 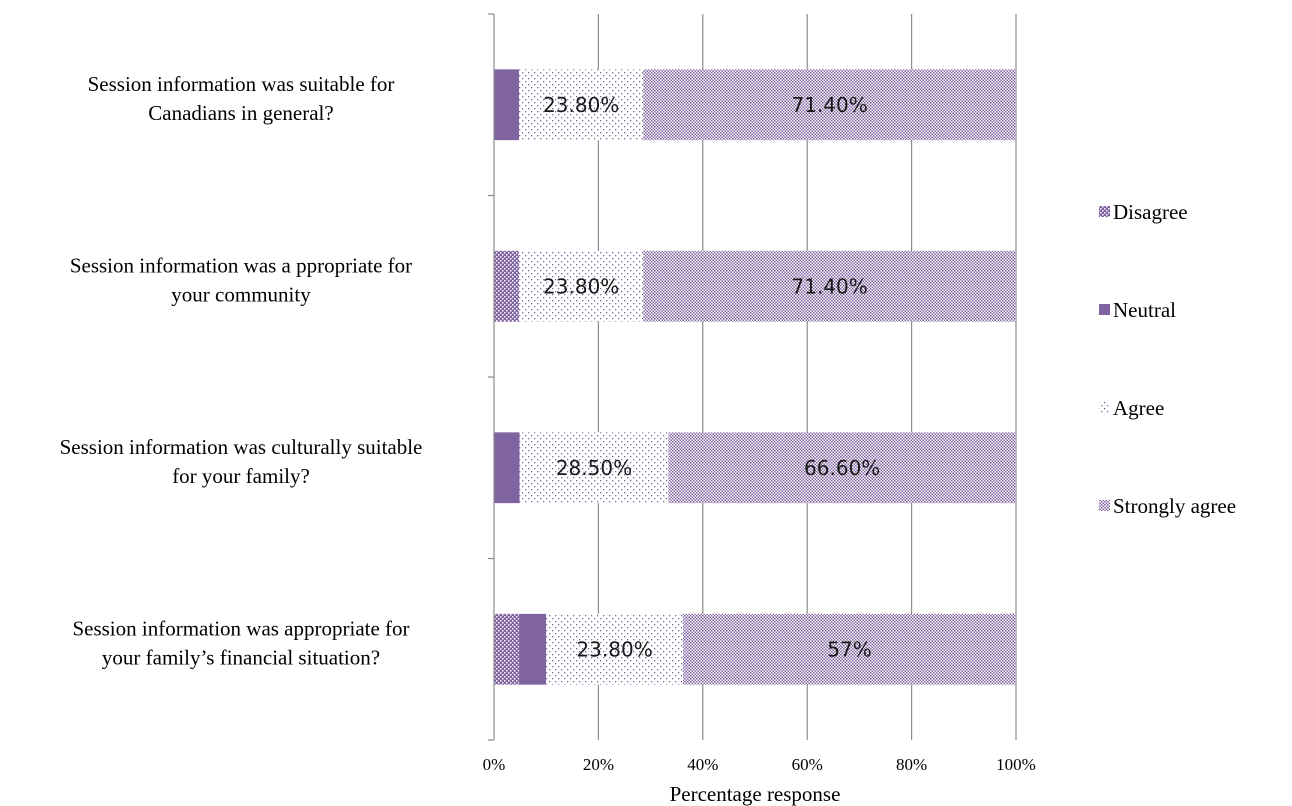 I want to click on category-label: Session information was suitable for, so click(x=241, y=84).